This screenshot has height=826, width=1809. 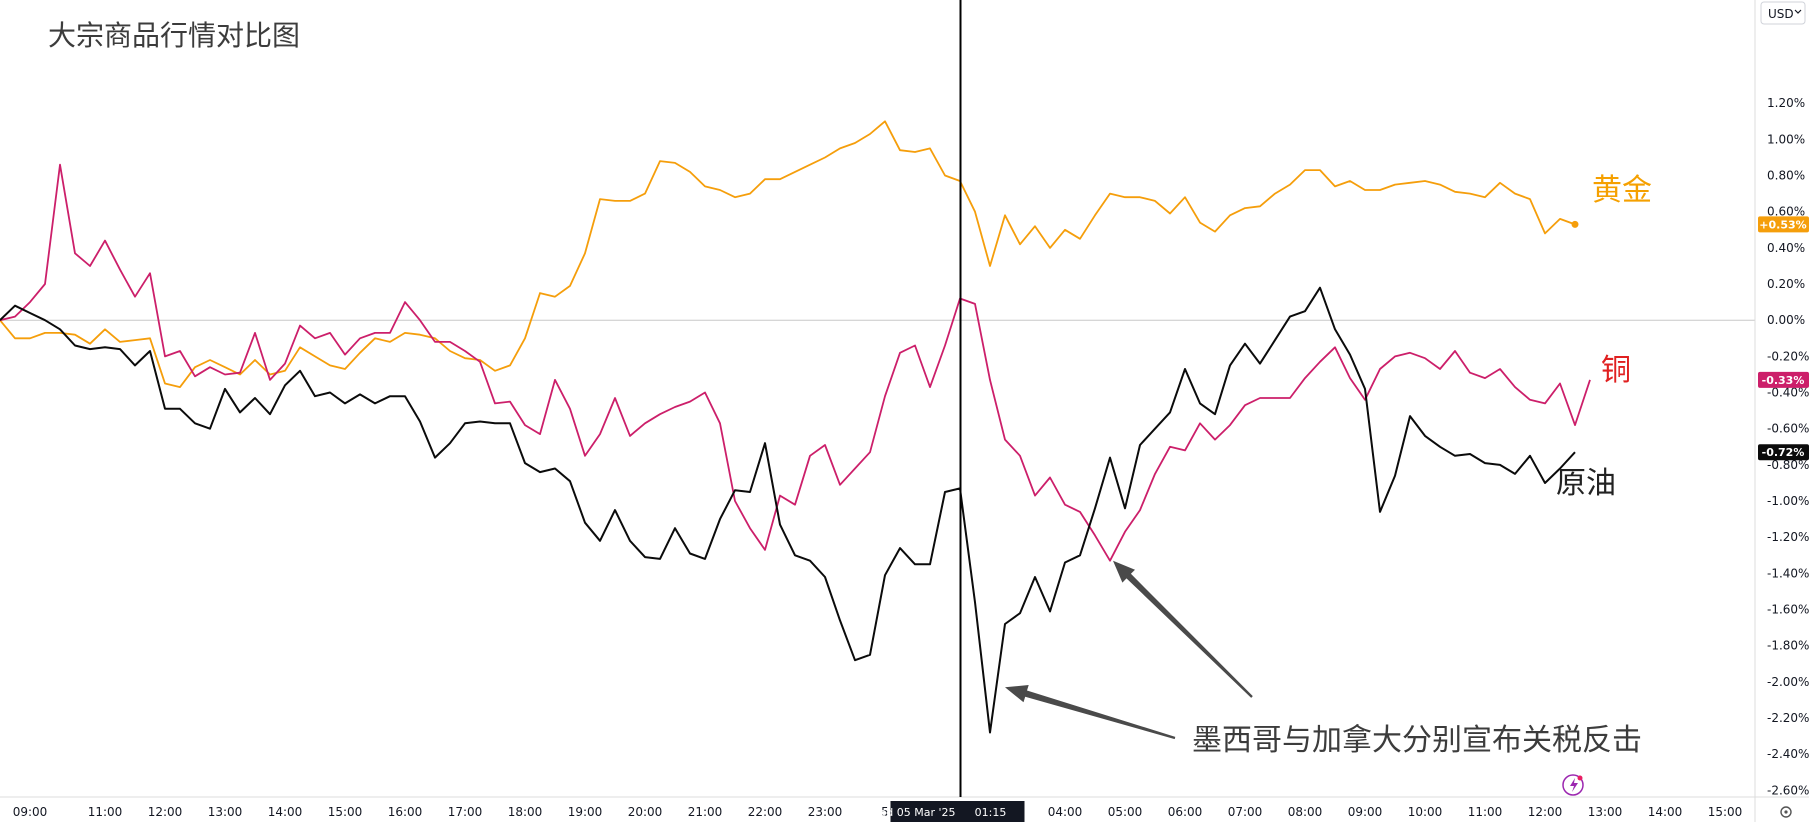 I want to click on y-tick-label: -0.40%, so click(x=1788, y=393).